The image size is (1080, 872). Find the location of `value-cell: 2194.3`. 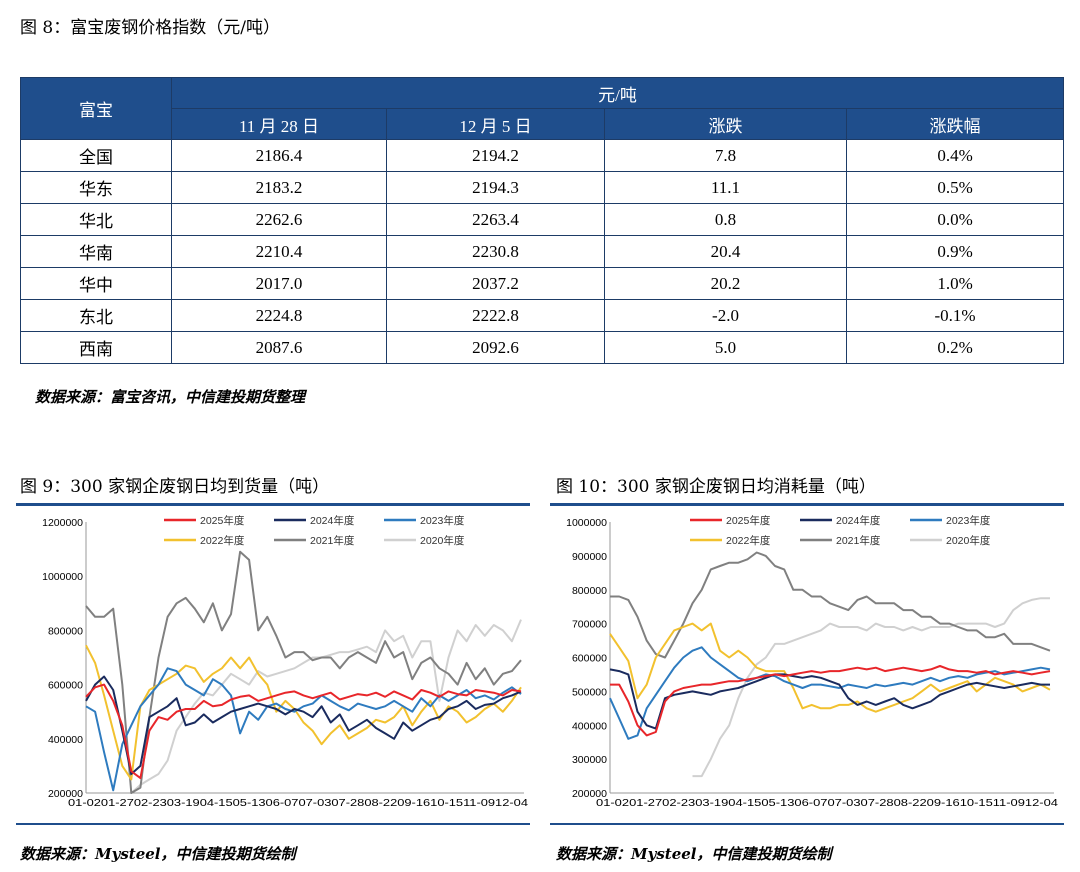

value-cell: 2194.3 is located at coordinates (495, 187).